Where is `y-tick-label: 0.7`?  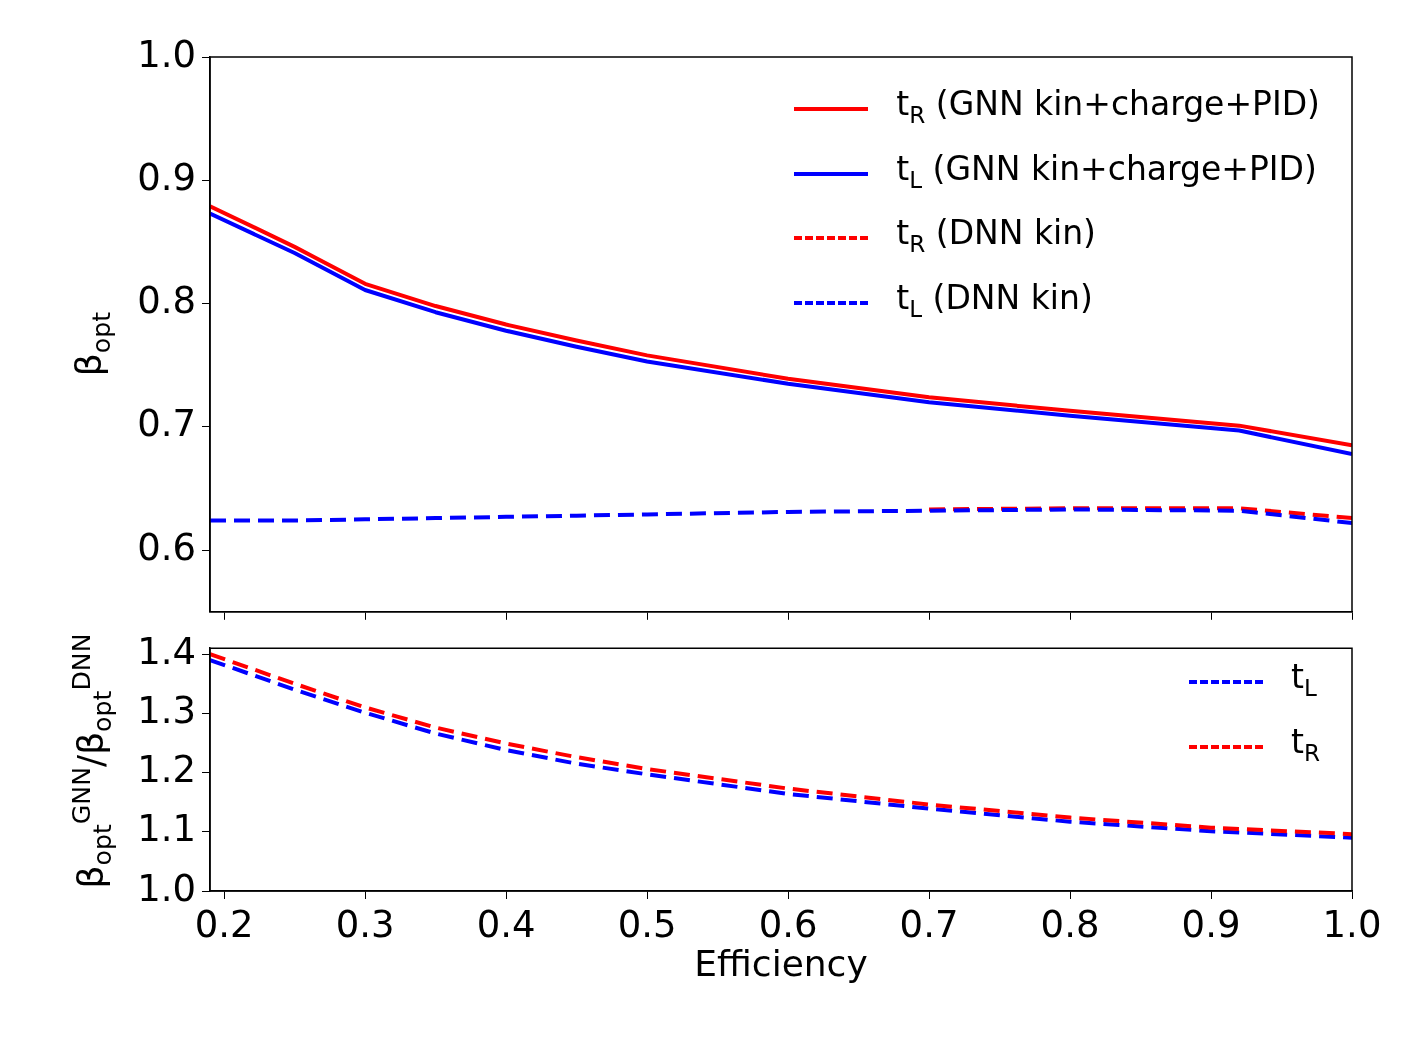
y-tick-label: 0.7 is located at coordinates (166, 424).